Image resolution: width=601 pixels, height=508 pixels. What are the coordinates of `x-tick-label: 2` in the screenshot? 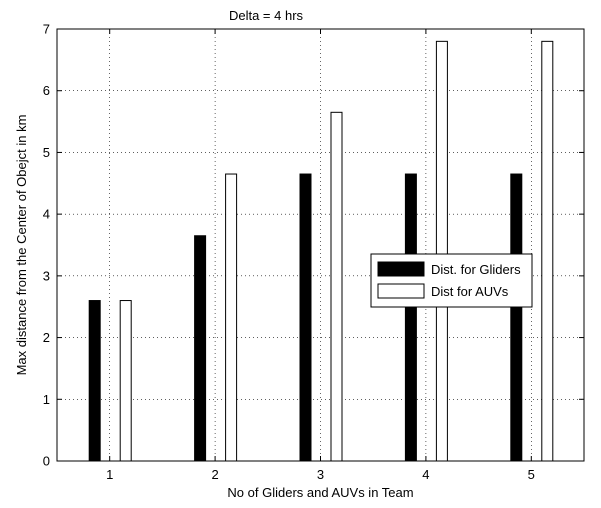 It's located at (214, 474).